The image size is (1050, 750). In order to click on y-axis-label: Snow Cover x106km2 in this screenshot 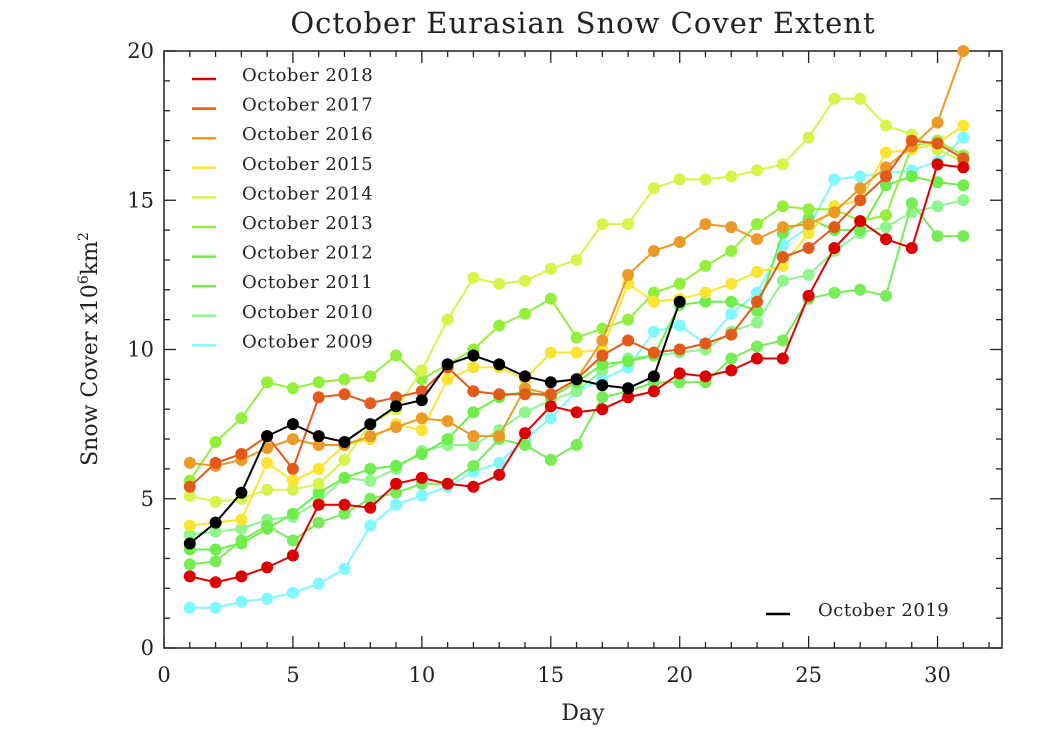, I will do `click(89, 349)`.